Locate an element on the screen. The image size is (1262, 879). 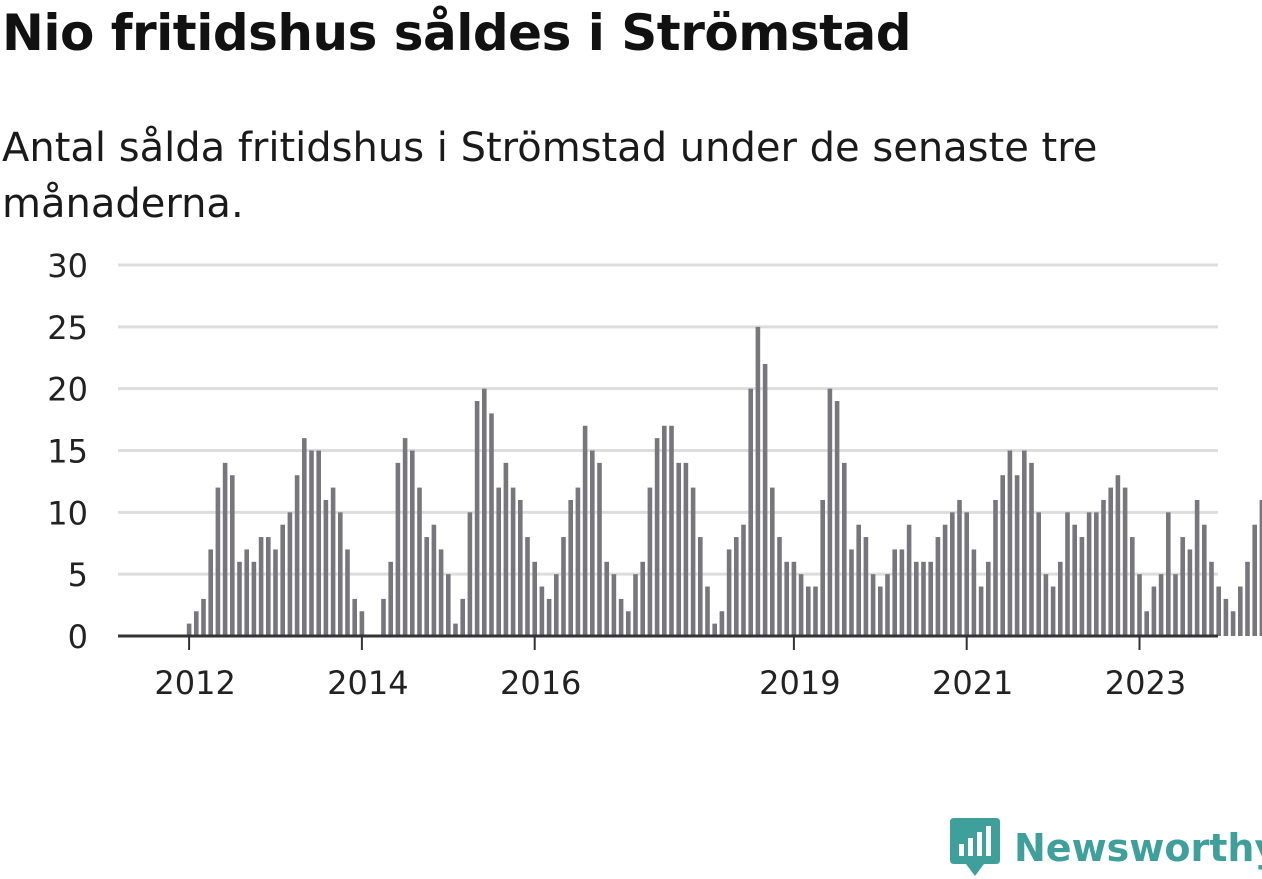
newsworthy-logo: Newsworthy is located at coordinates (1106, 848).